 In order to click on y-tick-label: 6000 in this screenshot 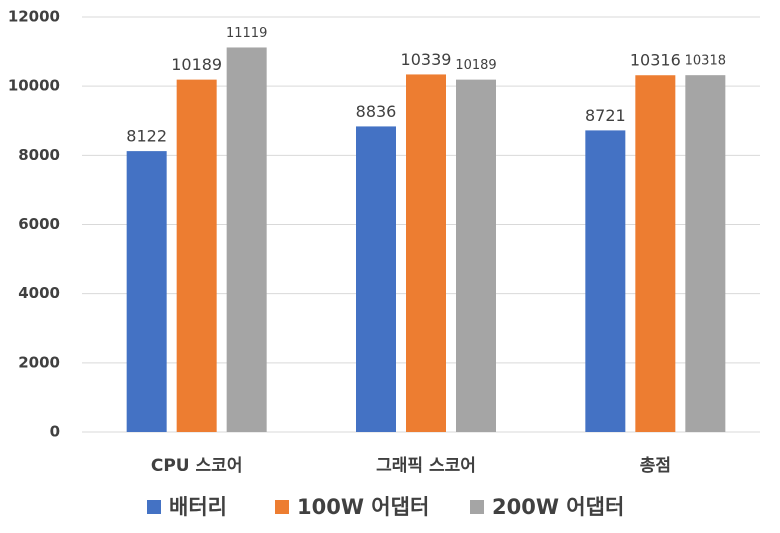, I will do `click(39, 224)`.